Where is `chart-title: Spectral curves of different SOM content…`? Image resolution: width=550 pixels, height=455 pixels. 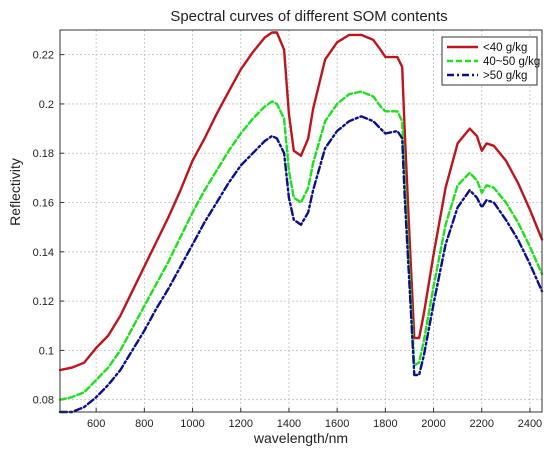 chart-title: Spectral curves of different SOM content… is located at coordinates (308, 16).